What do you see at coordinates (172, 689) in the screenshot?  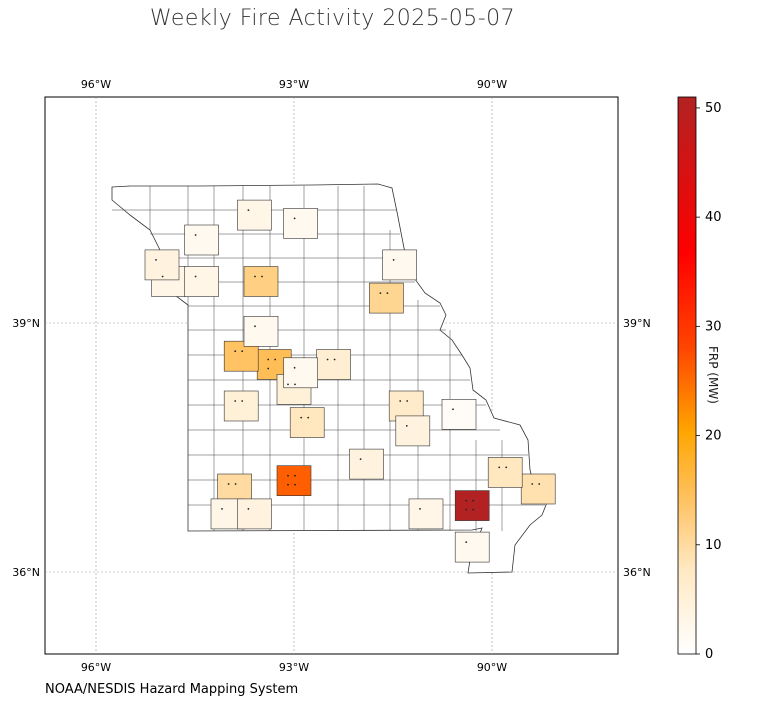 I see `source-credit: NOAA/NESDIS Hazard Mapping System` at bounding box center [172, 689].